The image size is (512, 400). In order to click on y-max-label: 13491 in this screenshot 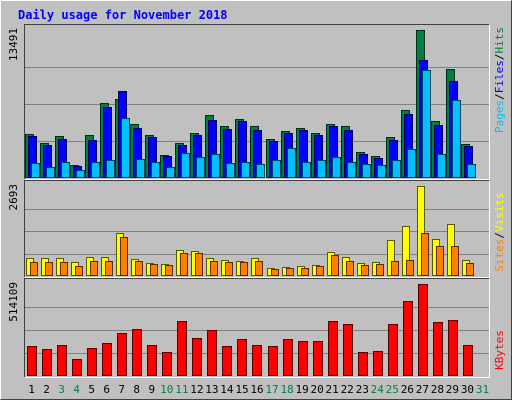, I will do `click(13, 44)`.